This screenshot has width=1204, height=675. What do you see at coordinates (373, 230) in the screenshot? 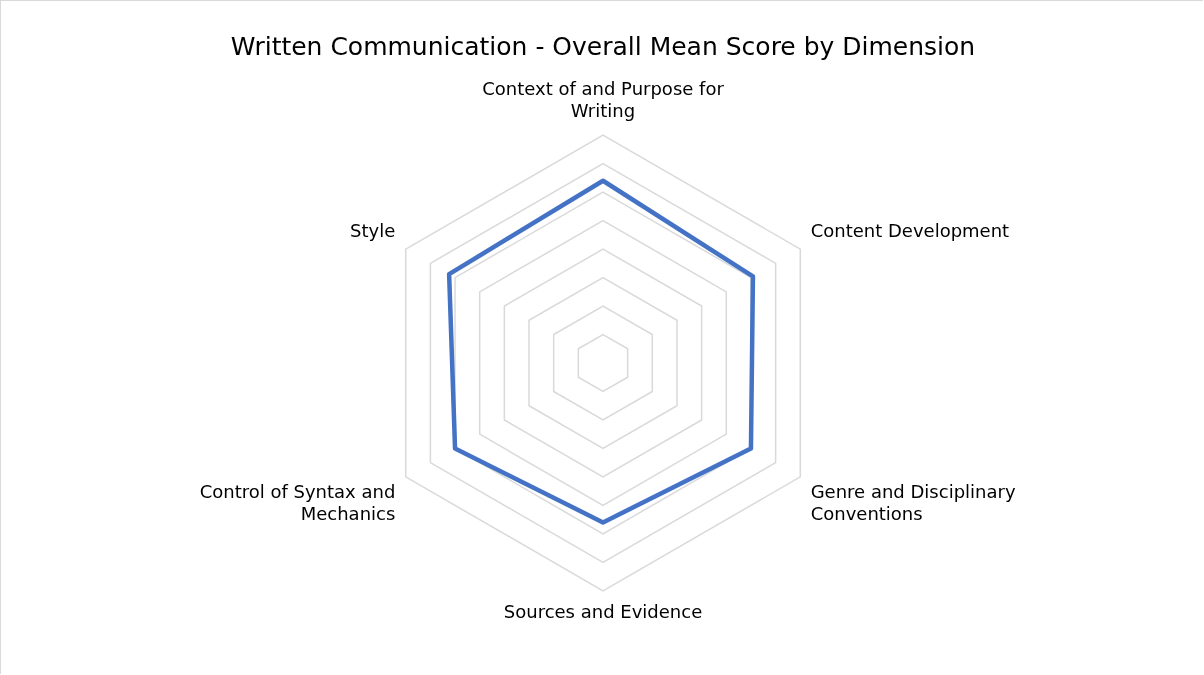
I see `spoke-label: Style` at bounding box center [373, 230].